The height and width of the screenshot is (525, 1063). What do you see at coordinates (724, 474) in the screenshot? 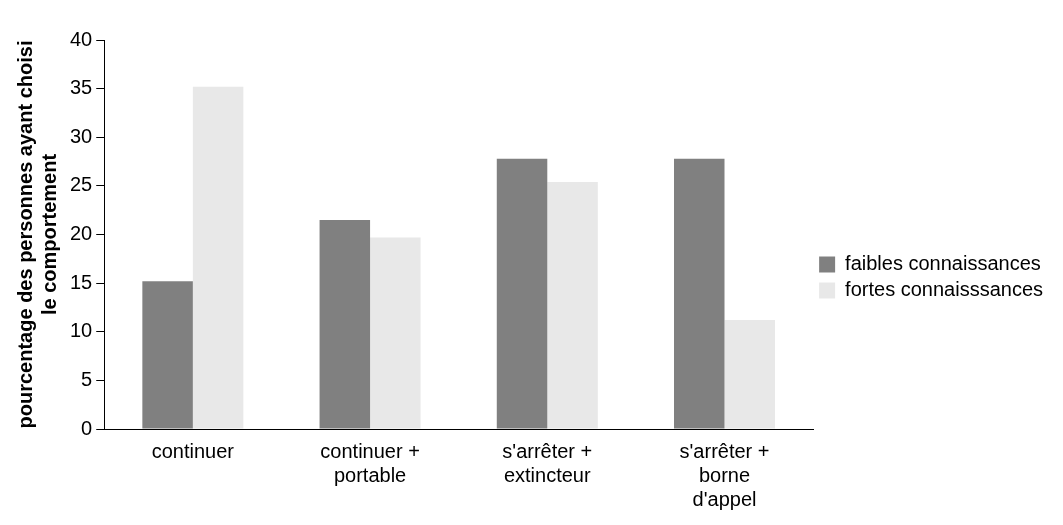
I see `x-tick-label: s'arrêter + borne d'appel` at bounding box center [724, 474].